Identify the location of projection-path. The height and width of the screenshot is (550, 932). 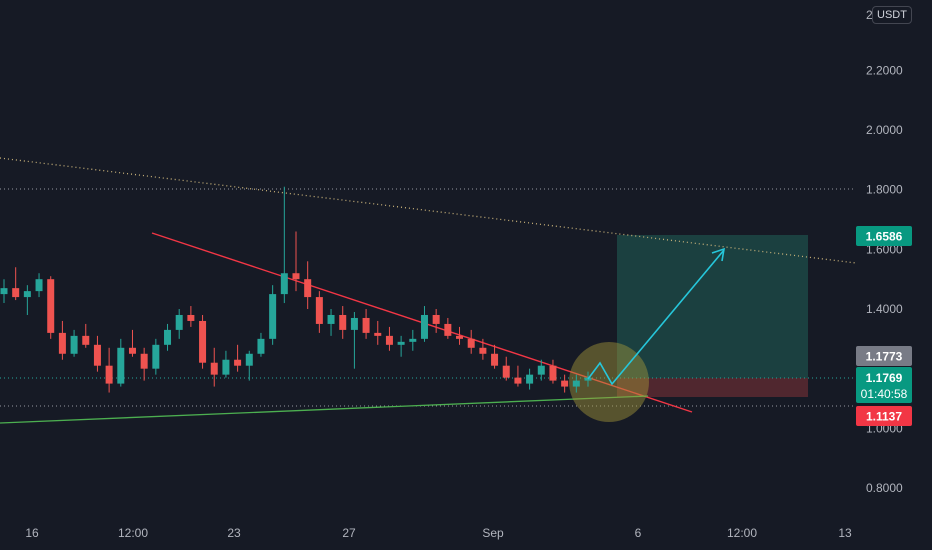
(656, 317).